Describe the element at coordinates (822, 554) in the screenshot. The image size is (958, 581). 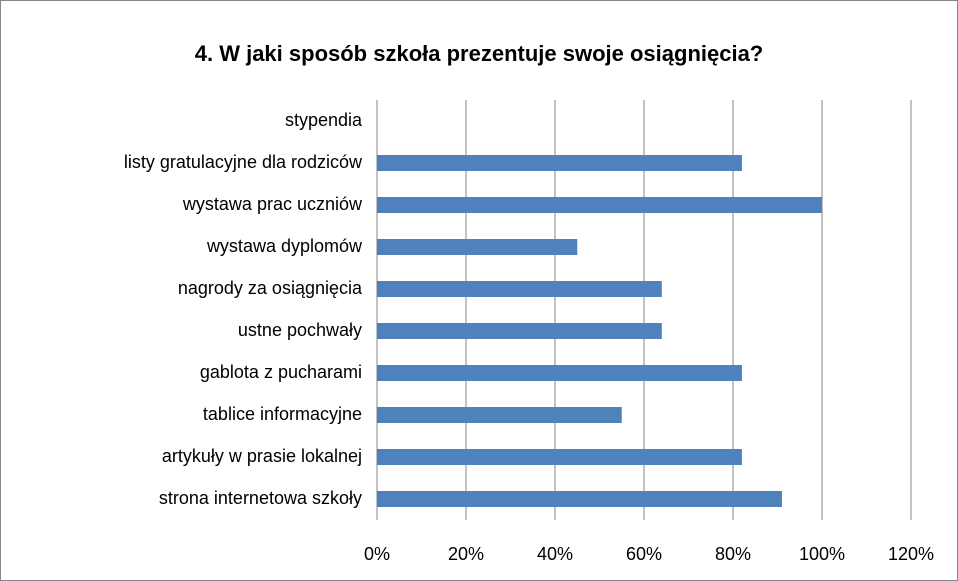
I see `x-tick-label: 100%` at that location.